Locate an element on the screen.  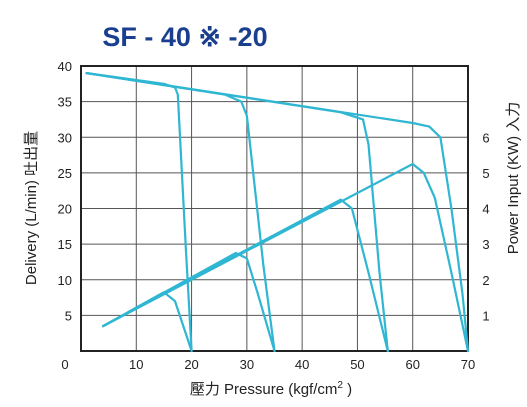
y-left-tick-label: 20 is located at coordinates (65, 209).